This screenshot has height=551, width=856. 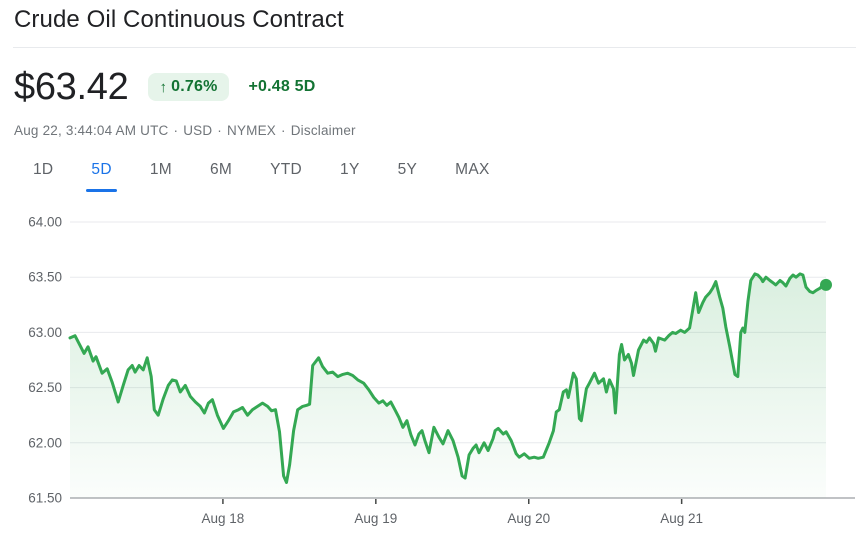 What do you see at coordinates (323, 130) in the screenshot?
I see `disclaimer-link: Disclaimer` at bounding box center [323, 130].